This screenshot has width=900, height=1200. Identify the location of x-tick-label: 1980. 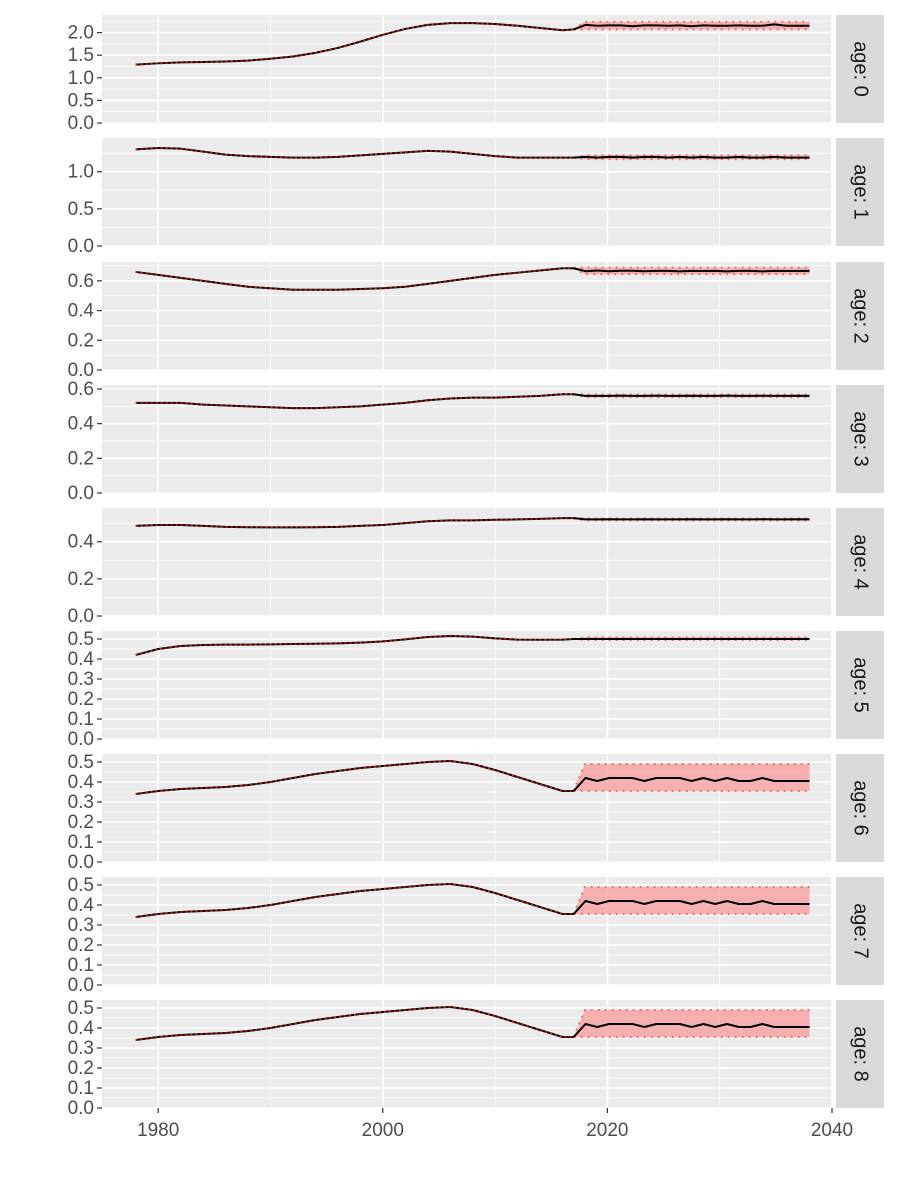
(158, 1130).